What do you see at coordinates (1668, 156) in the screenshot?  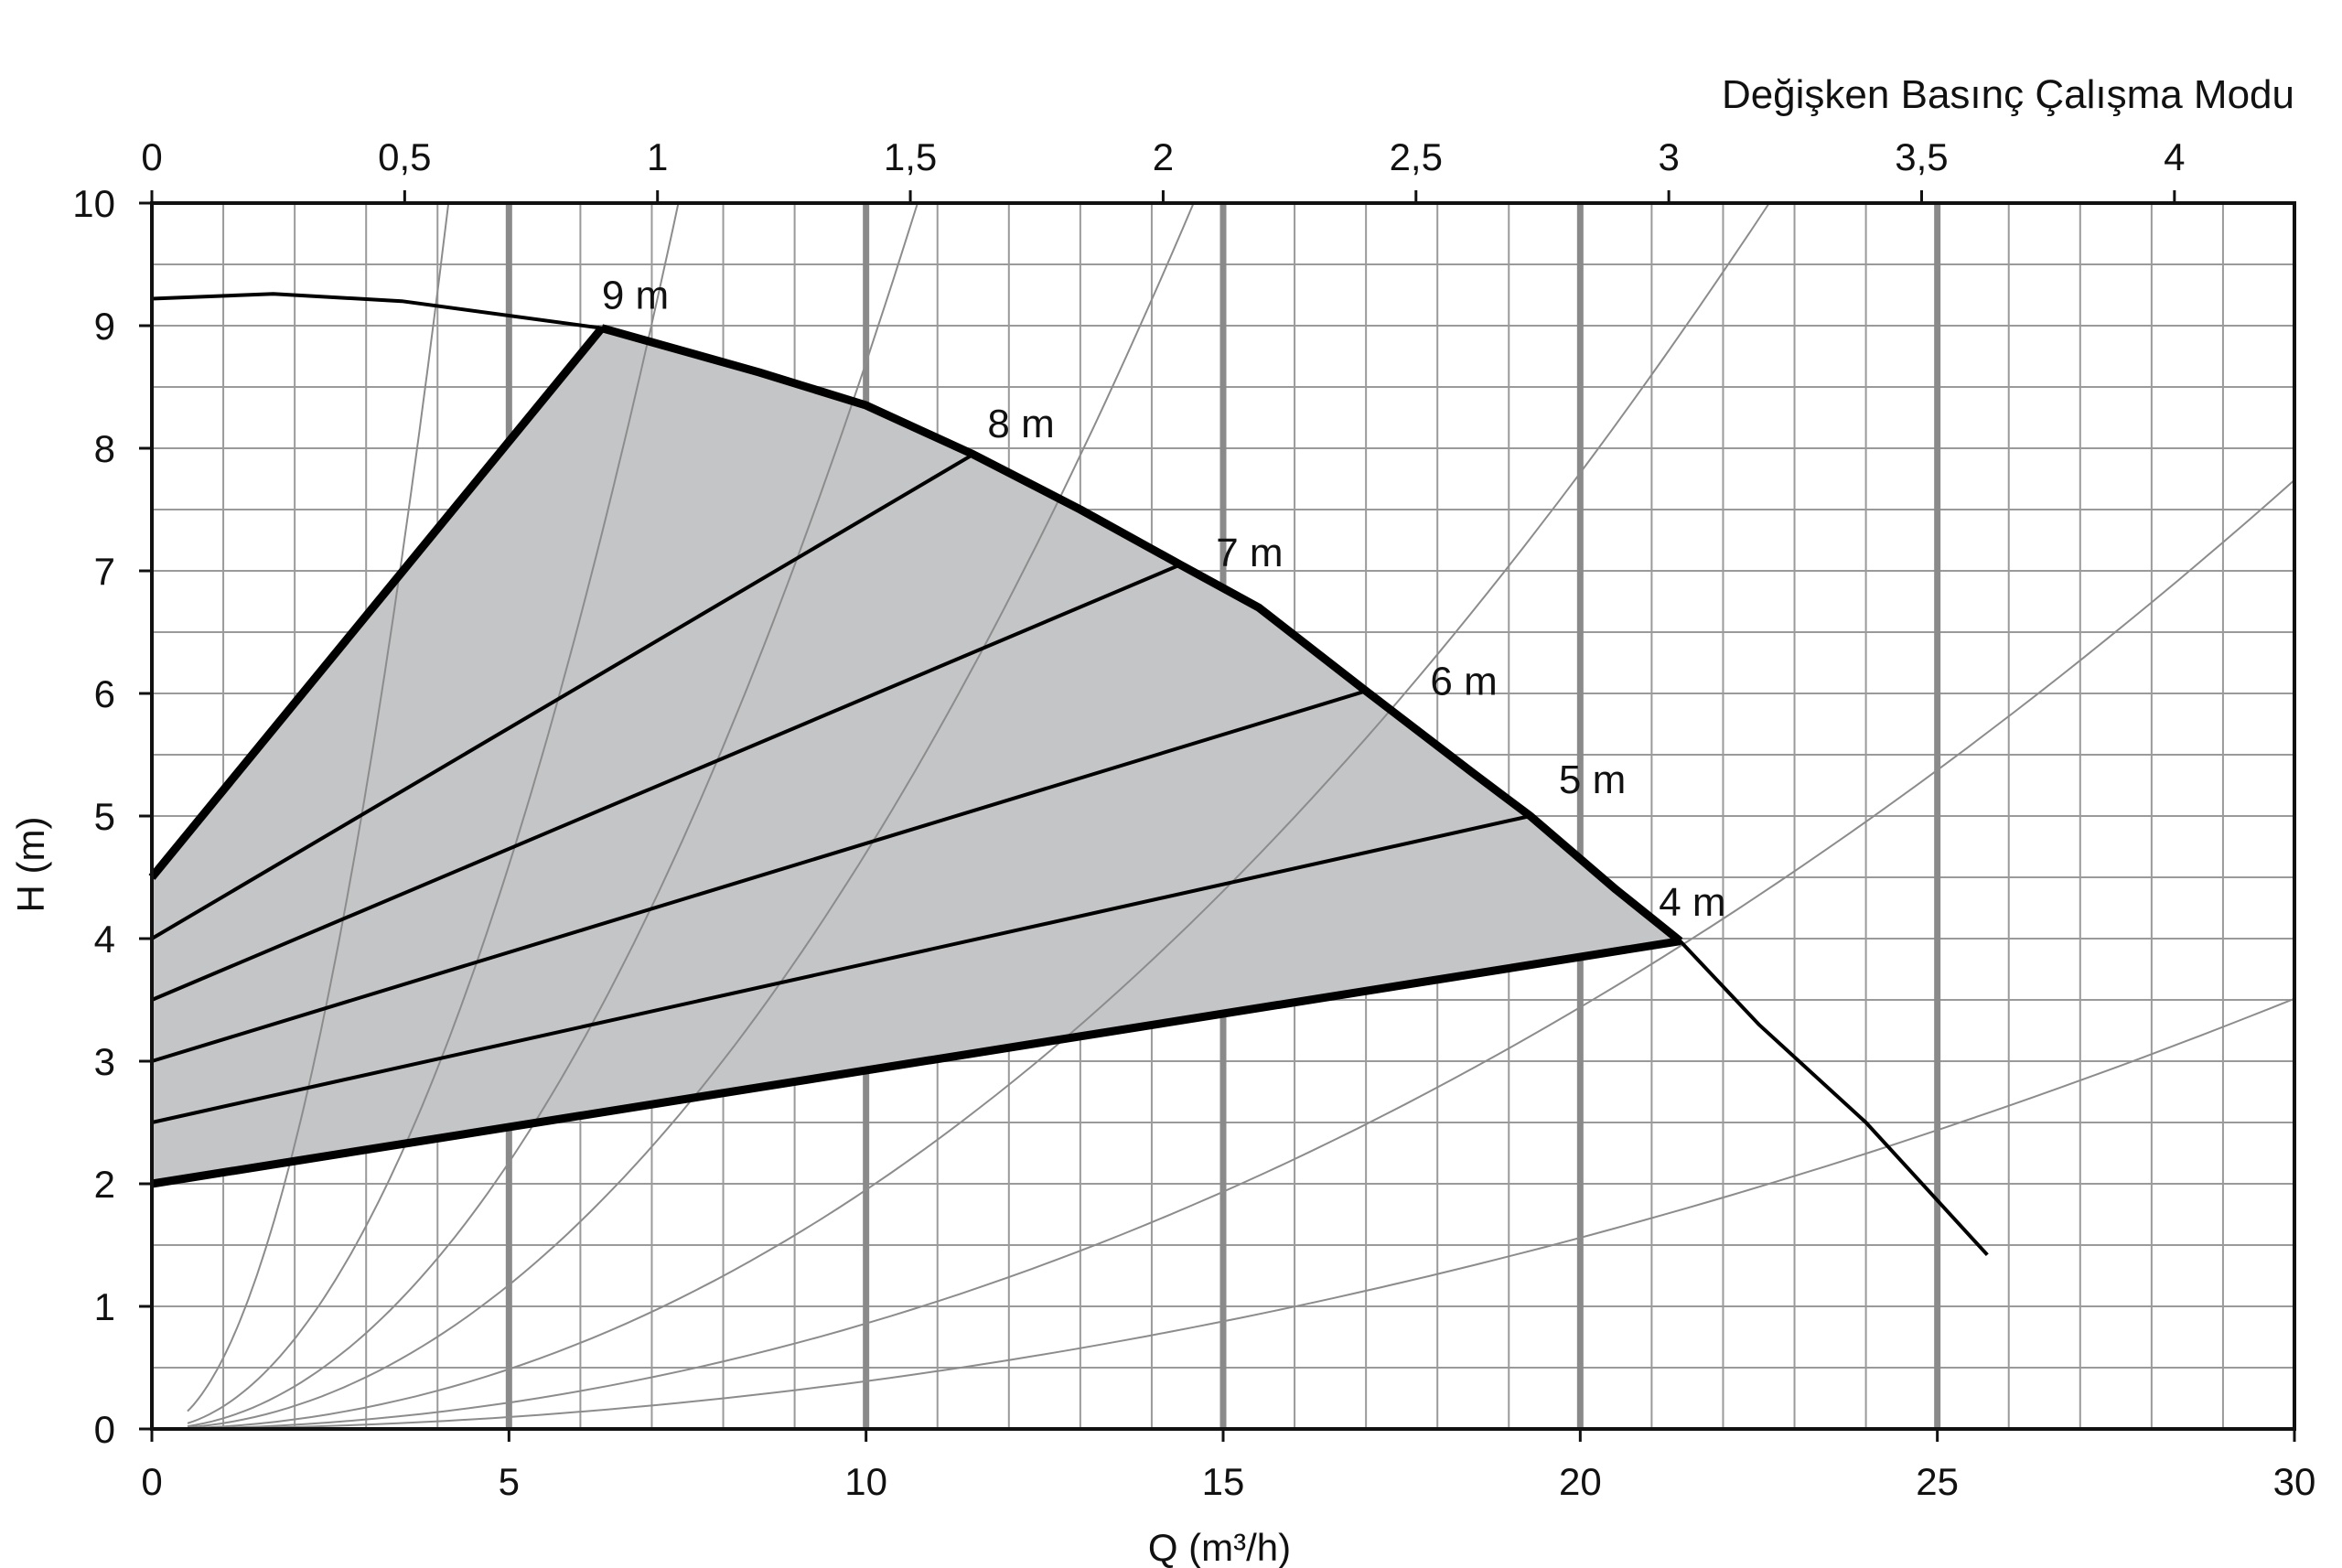 I see `top-tick-label: 3` at bounding box center [1668, 156].